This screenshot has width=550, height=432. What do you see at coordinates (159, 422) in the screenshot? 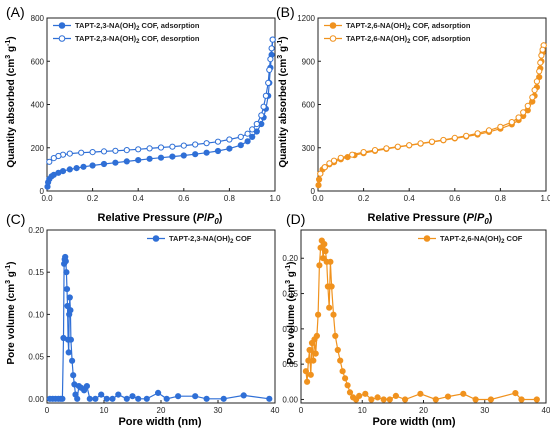
I see `panel-c-xlabel: Pore width (nm)` at bounding box center [159, 422].